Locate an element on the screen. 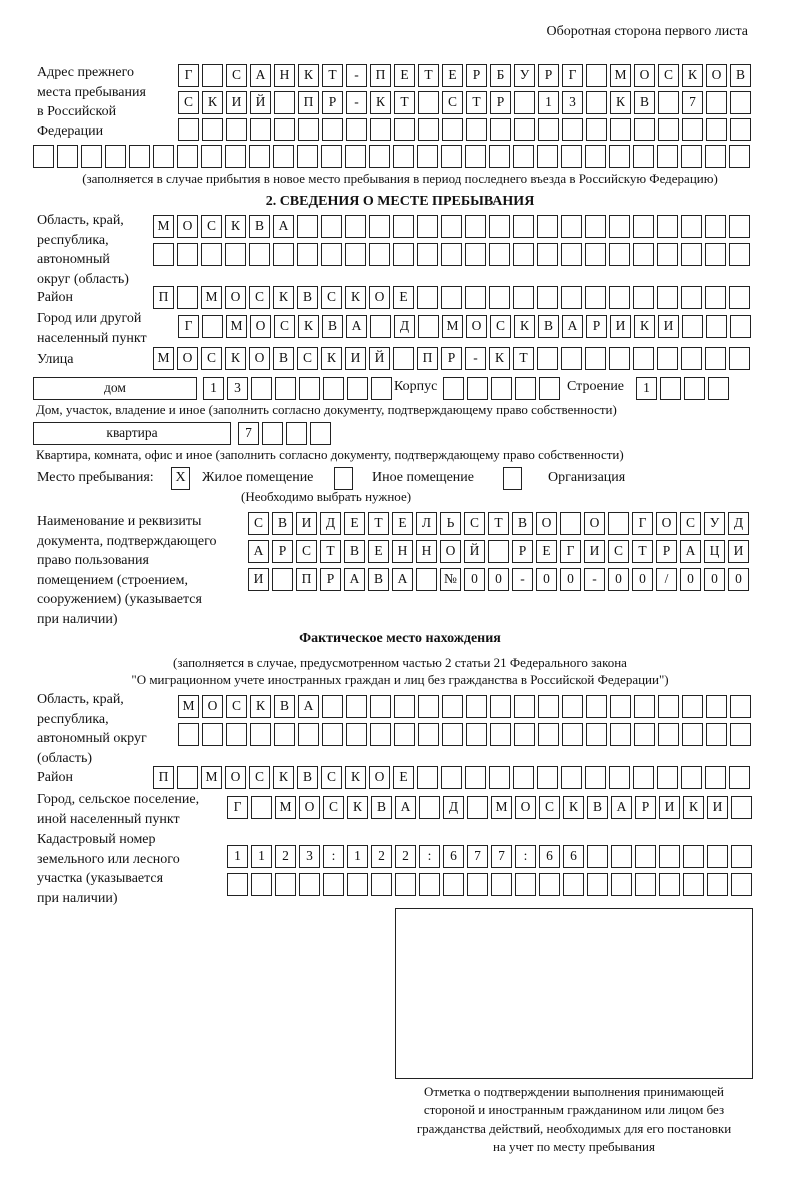  char-cell: - is located at coordinates (594, 579).